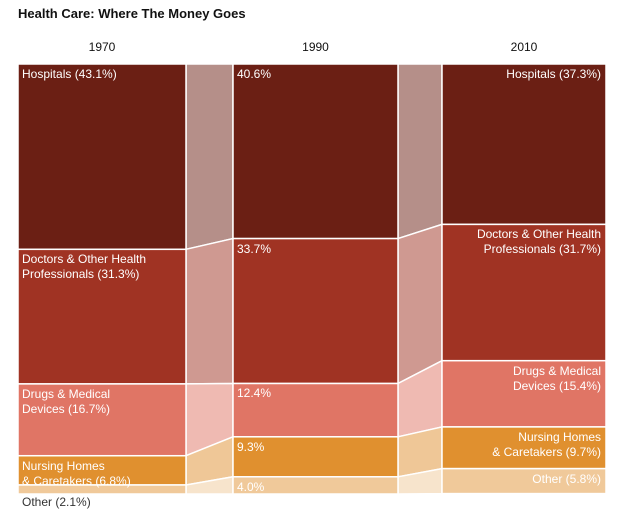 The width and height of the screenshot is (617, 510). What do you see at coordinates (132, 13) in the screenshot?
I see `chart-title: Health Care: Where The Money Goes` at bounding box center [132, 13].